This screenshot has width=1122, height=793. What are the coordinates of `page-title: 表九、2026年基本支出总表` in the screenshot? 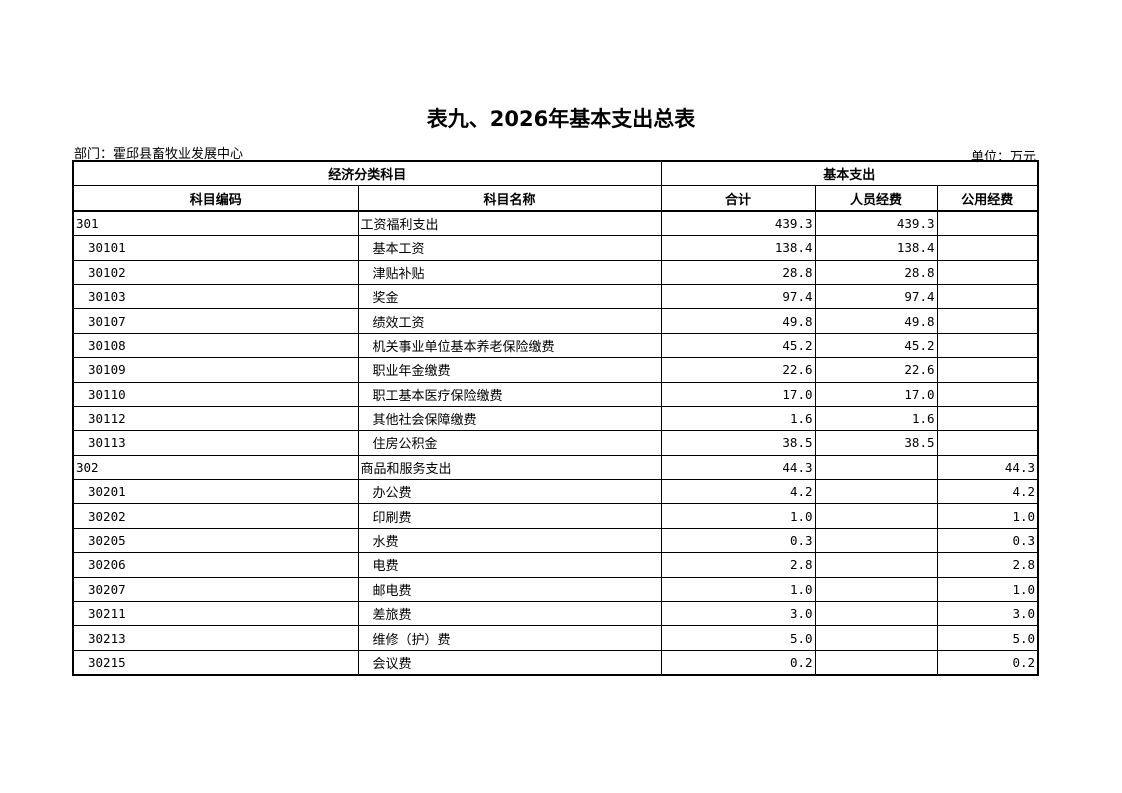 It's located at (561, 119).